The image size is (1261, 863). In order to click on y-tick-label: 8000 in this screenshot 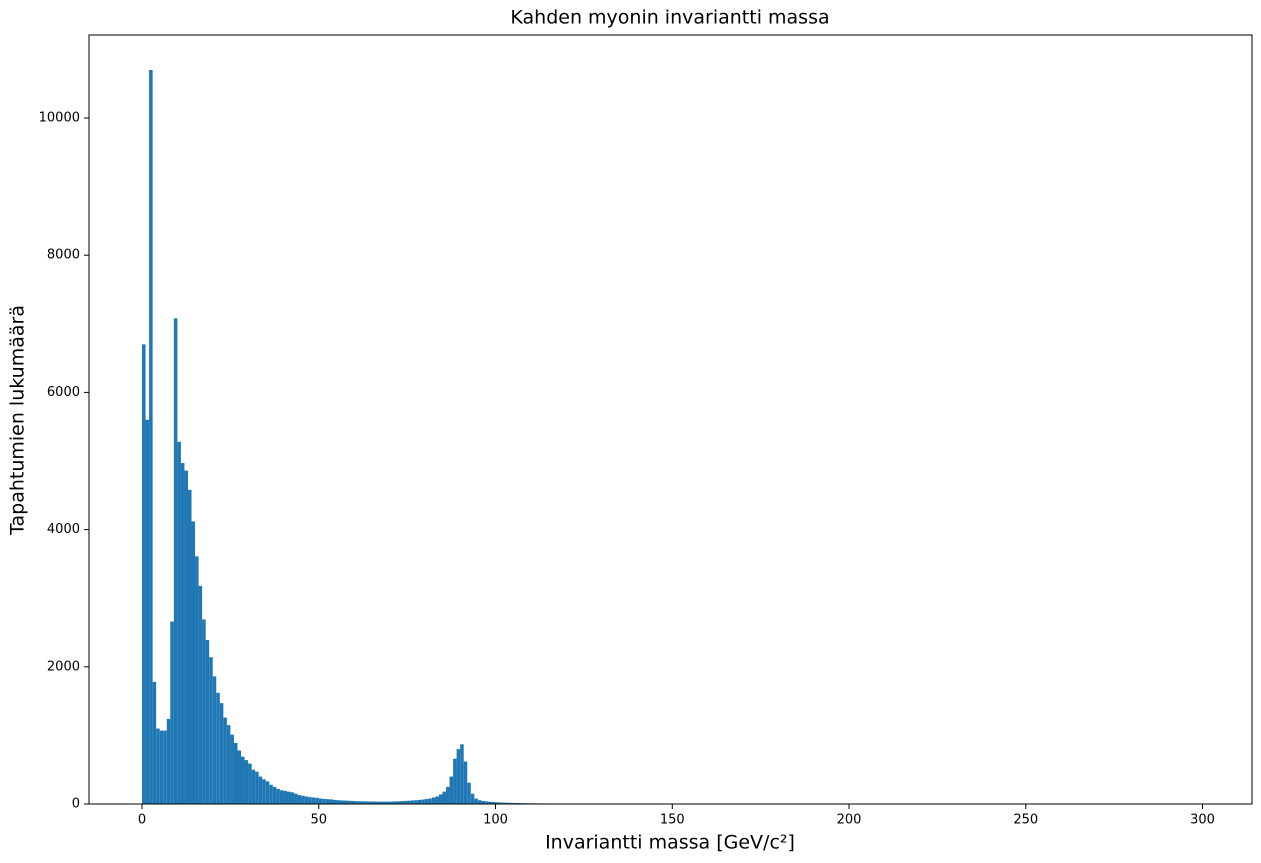, I will do `click(63, 255)`.